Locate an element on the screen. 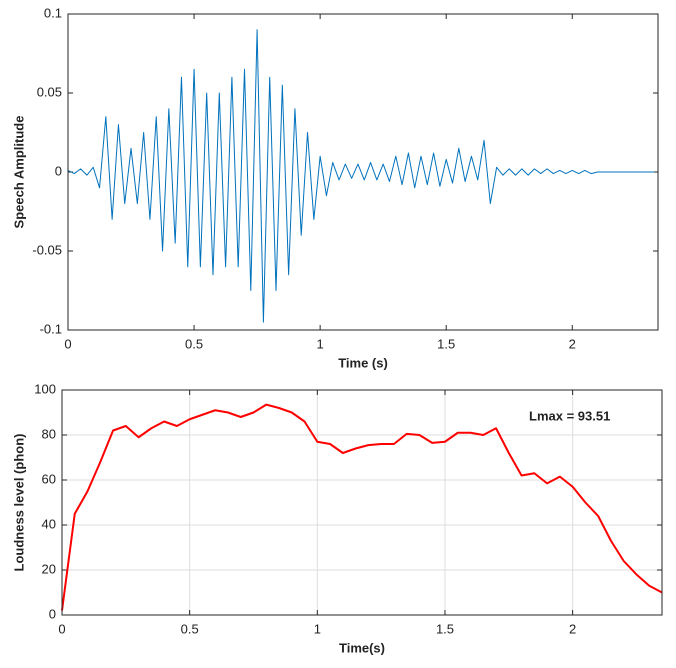 The height and width of the screenshot is (668, 676). x-axis-label: Time(s) is located at coordinates (362, 647).